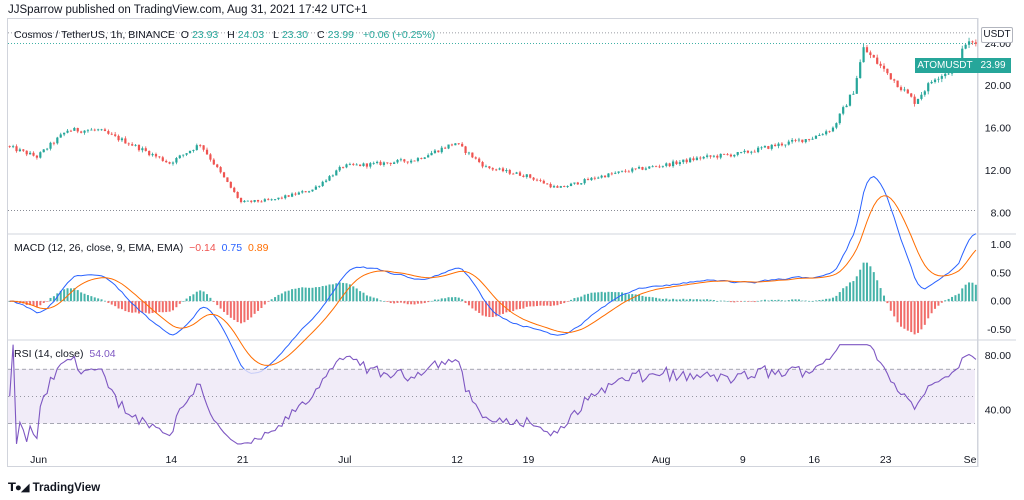 The image size is (1024, 500). What do you see at coordinates (232, 248) in the screenshot?
I see `macd-line-value: 0.75` at bounding box center [232, 248].